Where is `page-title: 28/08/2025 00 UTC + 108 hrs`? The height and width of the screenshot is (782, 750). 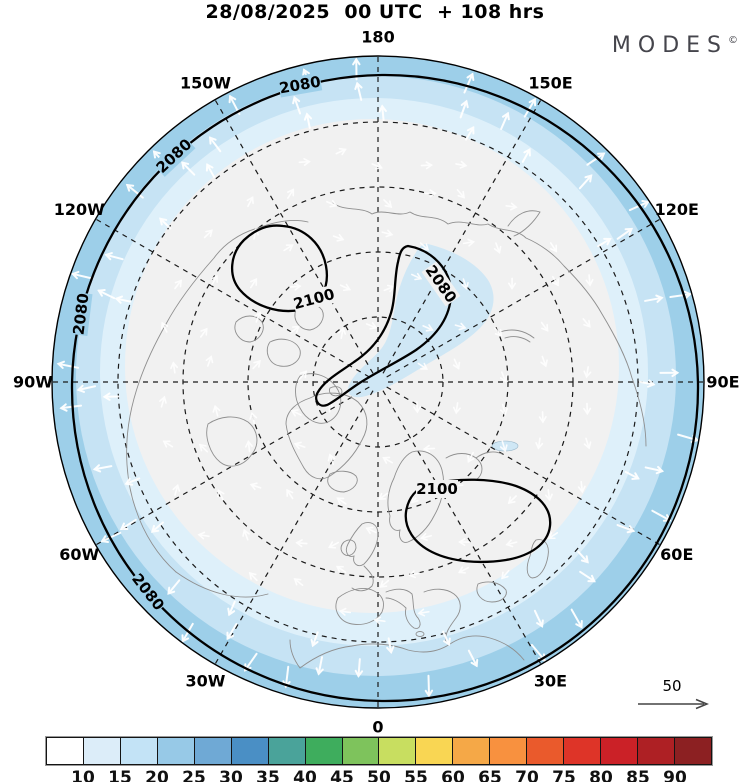 page-title: 28/08/2025 00 UTC + 108 hrs is located at coordinates (375, 12).